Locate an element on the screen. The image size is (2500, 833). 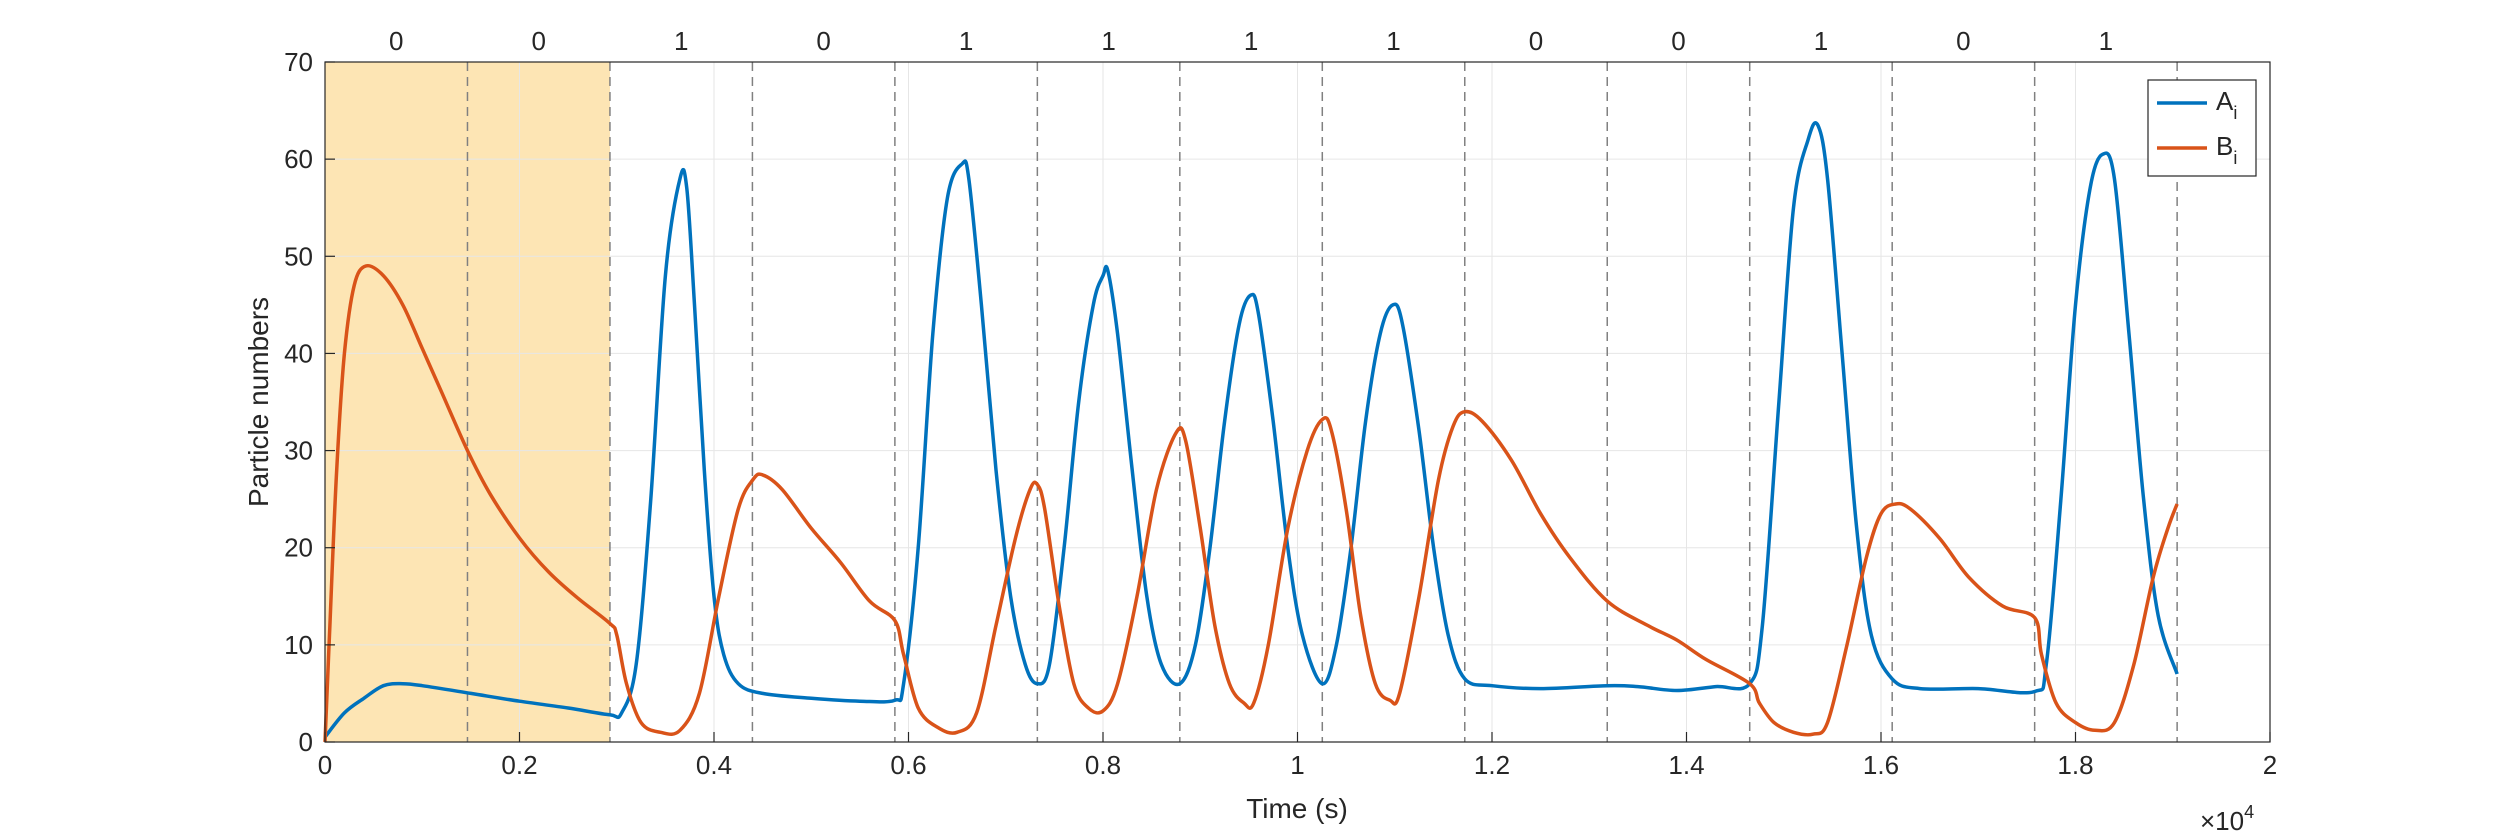
x-exponent-base: ×10⁴ is located at coordinates (2227, 817).